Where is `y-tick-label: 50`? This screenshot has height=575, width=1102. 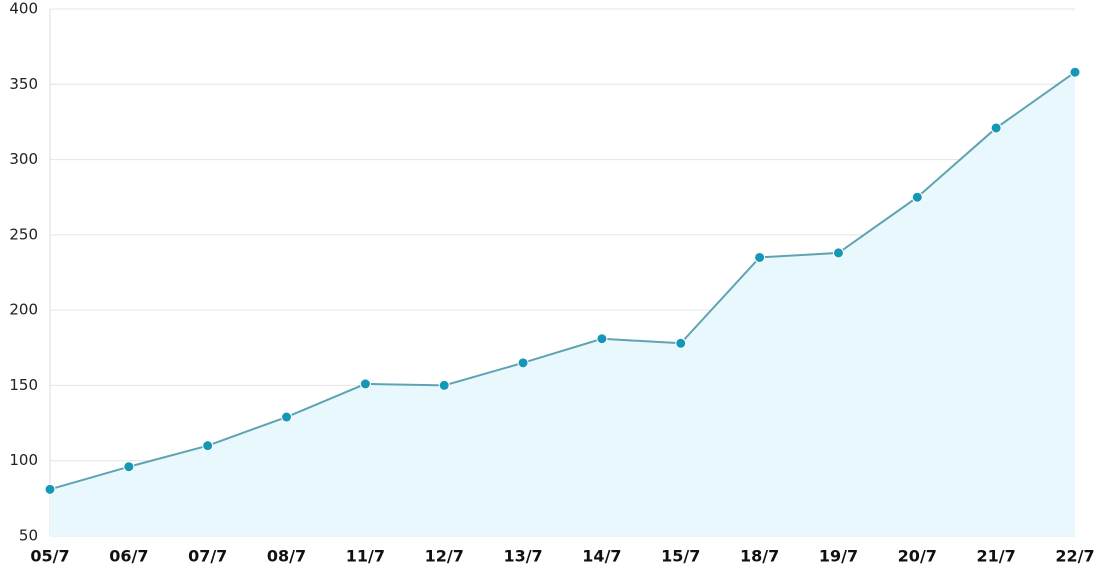
y-tick-label: 50 is located at coordinates (28, 536).